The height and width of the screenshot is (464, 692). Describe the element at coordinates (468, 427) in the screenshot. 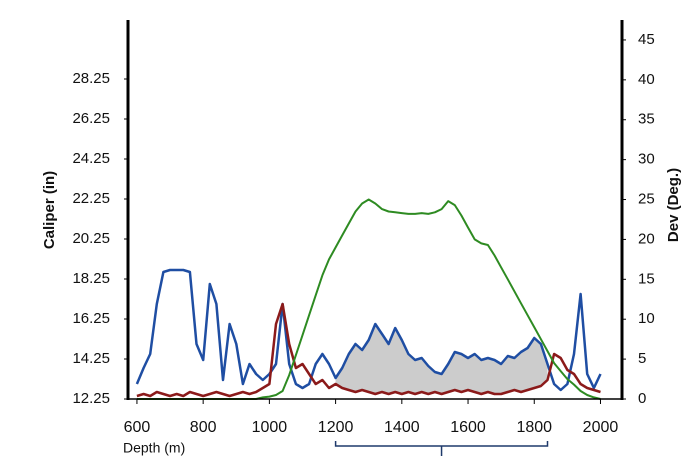

I see `x-tick-label: 1600` at that location.